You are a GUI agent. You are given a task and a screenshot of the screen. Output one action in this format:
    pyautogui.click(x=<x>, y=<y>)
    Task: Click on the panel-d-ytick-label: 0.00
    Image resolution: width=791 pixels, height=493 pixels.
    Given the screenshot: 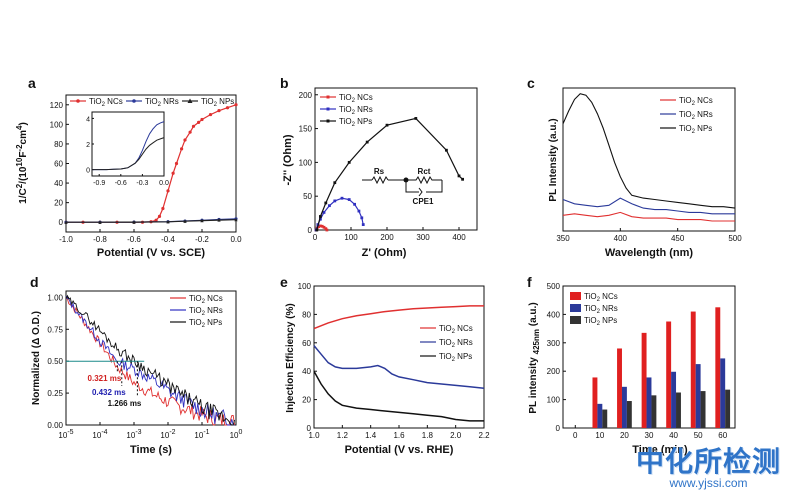 What is the action you would take?
    pyautogui.click(x=55, y=425)
    